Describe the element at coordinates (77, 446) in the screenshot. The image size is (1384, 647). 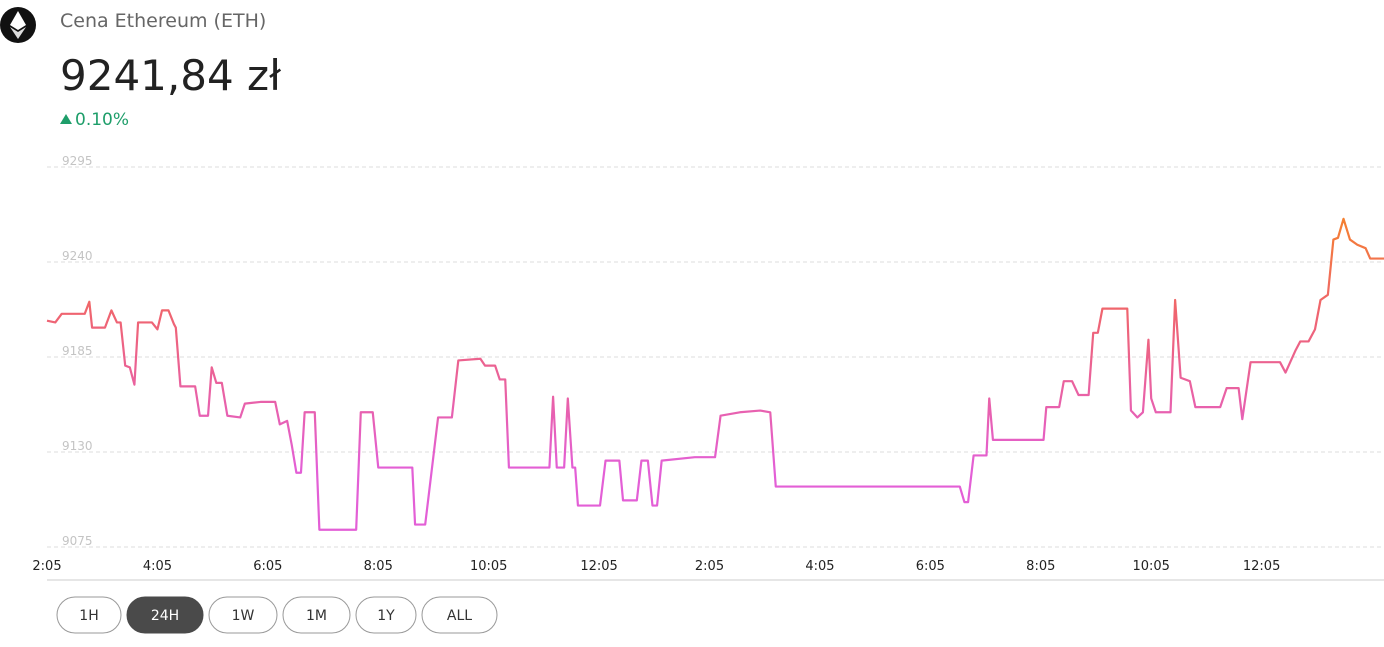
I see `y-tick-label: 9130` at that location.